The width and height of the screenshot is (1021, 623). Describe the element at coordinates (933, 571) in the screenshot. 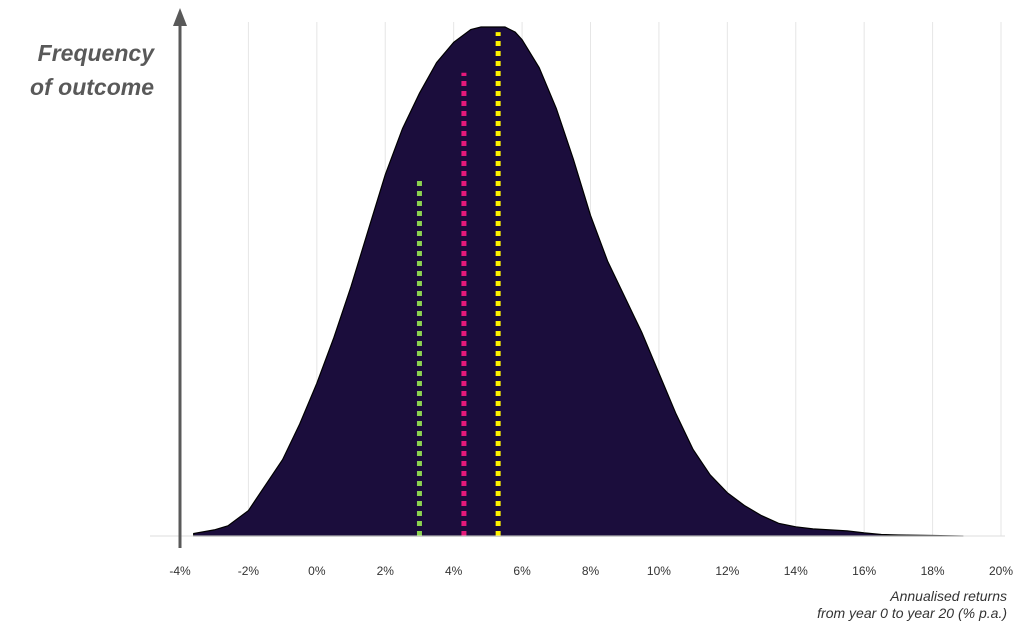

I see `x-tick-label: 18%` at that location.